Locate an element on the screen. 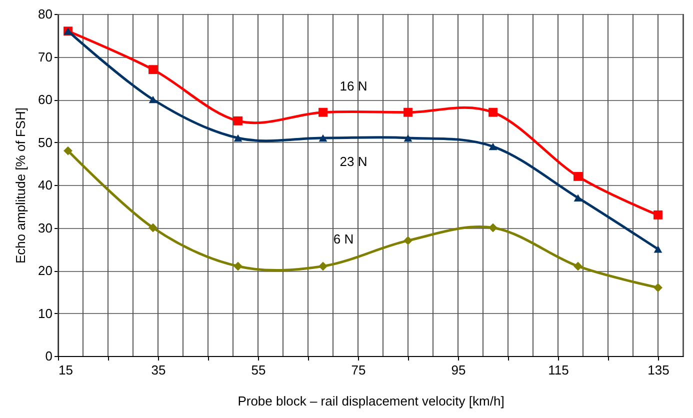 The width and height of the screenshot is (693, 418). y-tick-label: 10 is located at coordinates (45, 313).